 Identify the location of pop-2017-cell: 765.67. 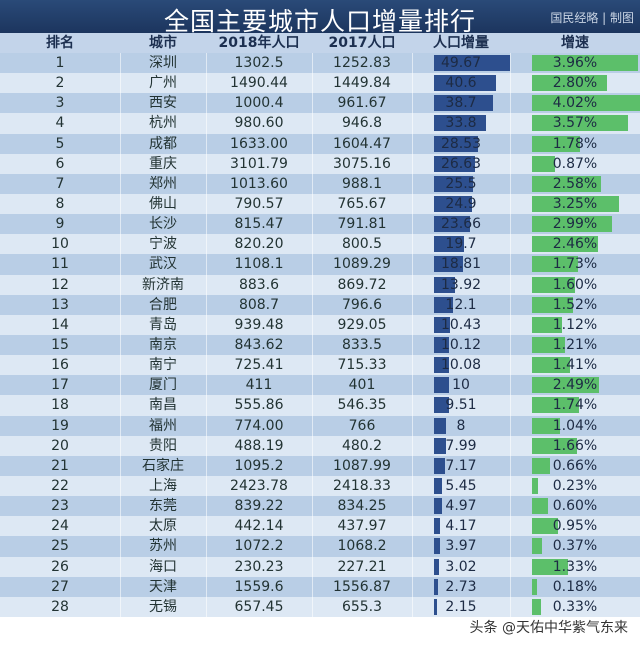
(362, 203).